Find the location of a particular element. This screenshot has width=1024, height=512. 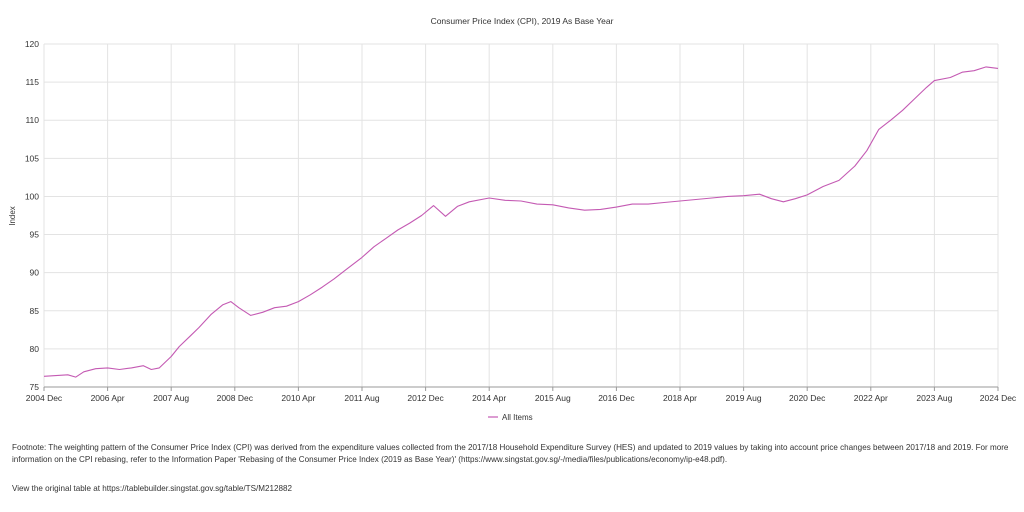

legend: All Items is located at coordinates (510, 417).